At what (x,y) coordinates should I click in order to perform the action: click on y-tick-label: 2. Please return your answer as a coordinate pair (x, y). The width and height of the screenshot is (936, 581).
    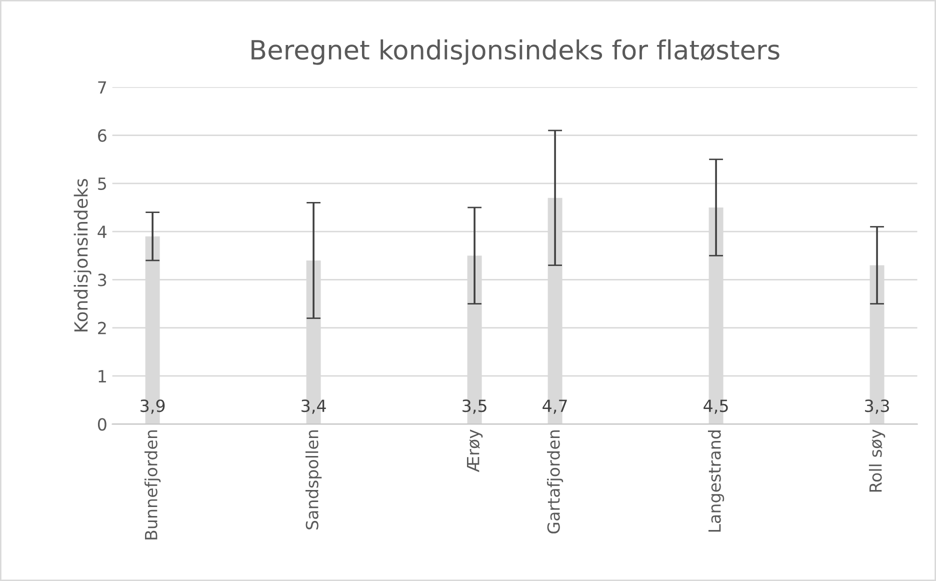
    Looking at the image, I should click on (102, 328).